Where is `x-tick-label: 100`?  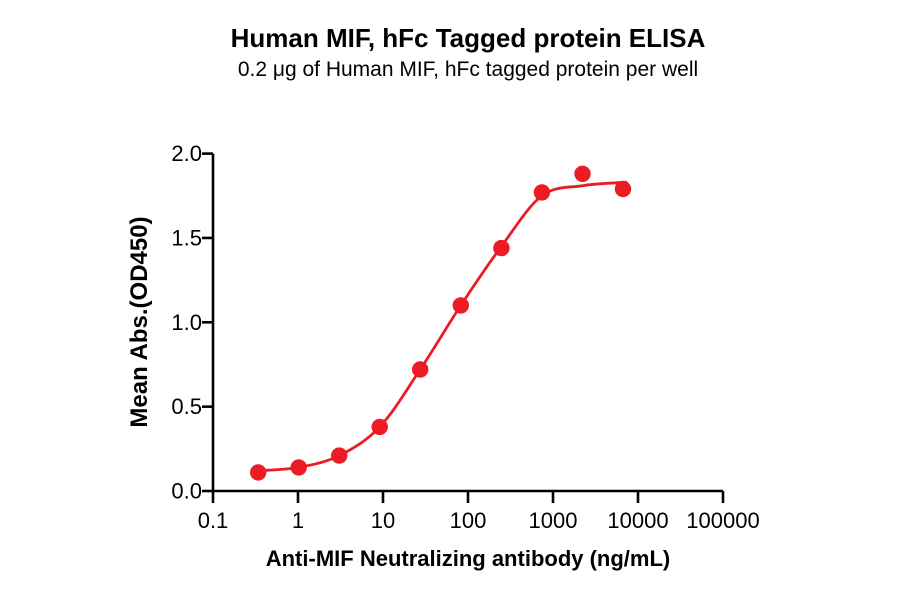 x-tick-label: 100 is located at coordinates (468, 520).